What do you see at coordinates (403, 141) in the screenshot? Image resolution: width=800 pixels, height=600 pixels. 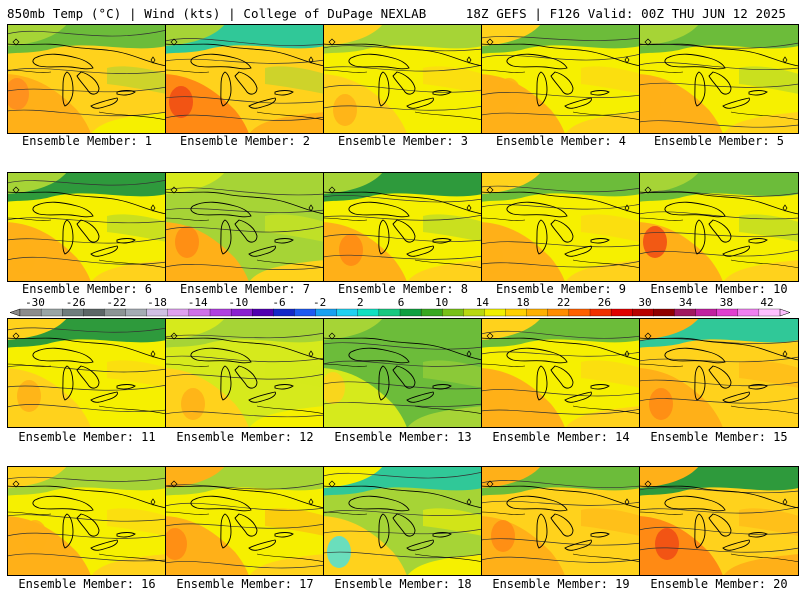 I see `ensemble-member-label: Ensemble Member: 3` at bounding box center [403, 141].